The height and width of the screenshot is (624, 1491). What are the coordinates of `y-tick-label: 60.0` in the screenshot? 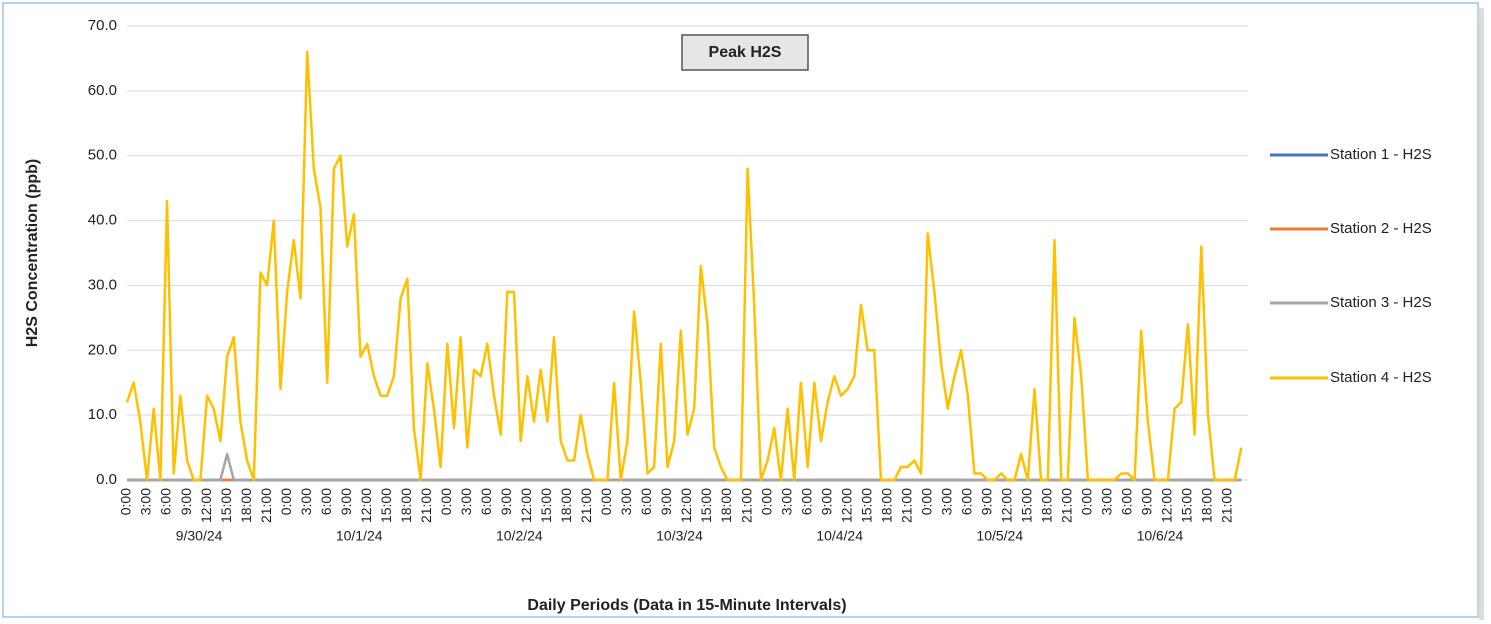 It's located at (102, 90).